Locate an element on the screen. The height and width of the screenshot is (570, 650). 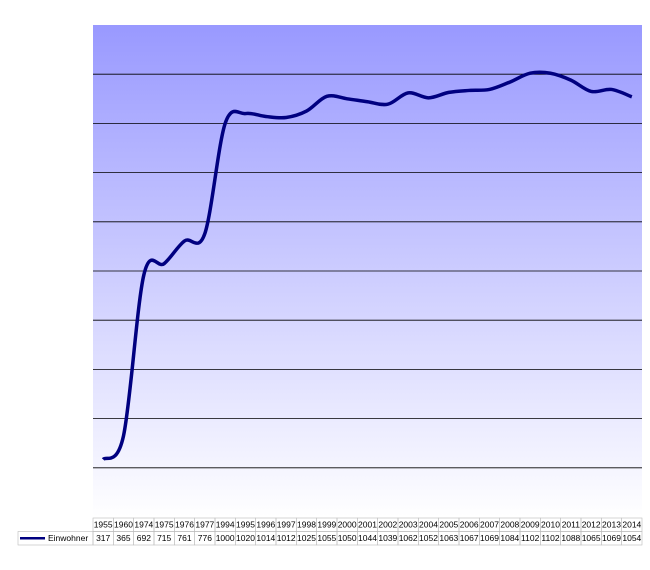
x-tick-label: 2009 is located at coordinates (530, 525).